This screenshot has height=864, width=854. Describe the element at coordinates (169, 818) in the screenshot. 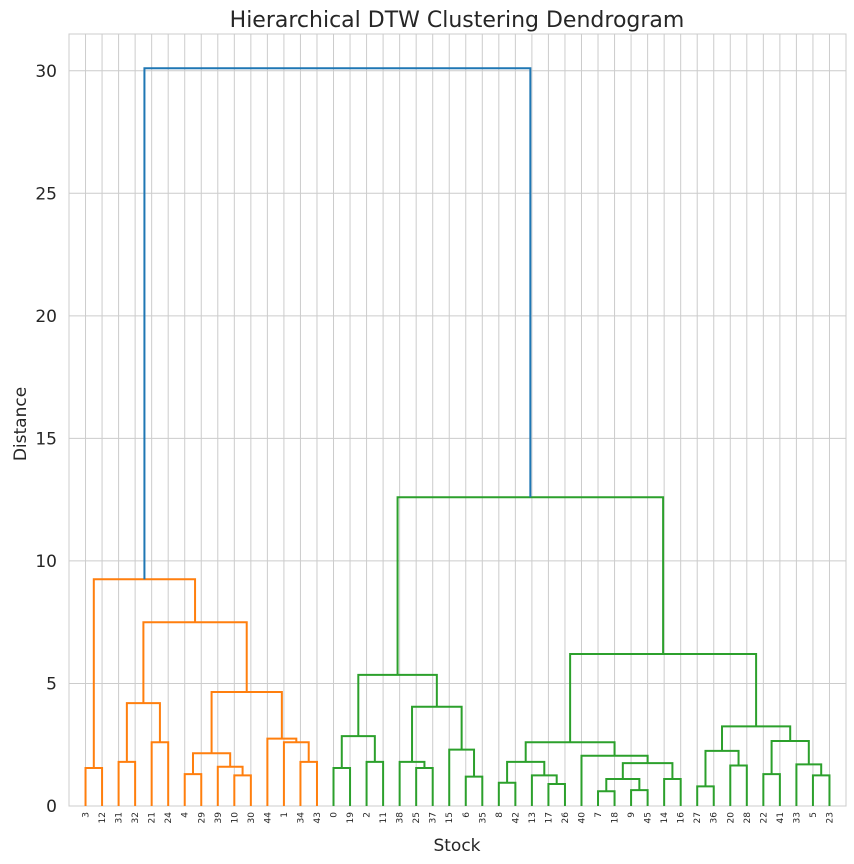

I see `x-tick-label: 24` at that location.